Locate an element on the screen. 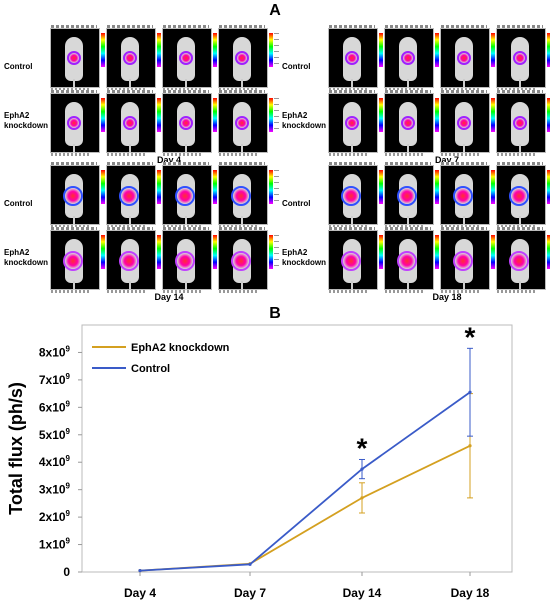  legend-label: Control is located at coordinates (150, 369).